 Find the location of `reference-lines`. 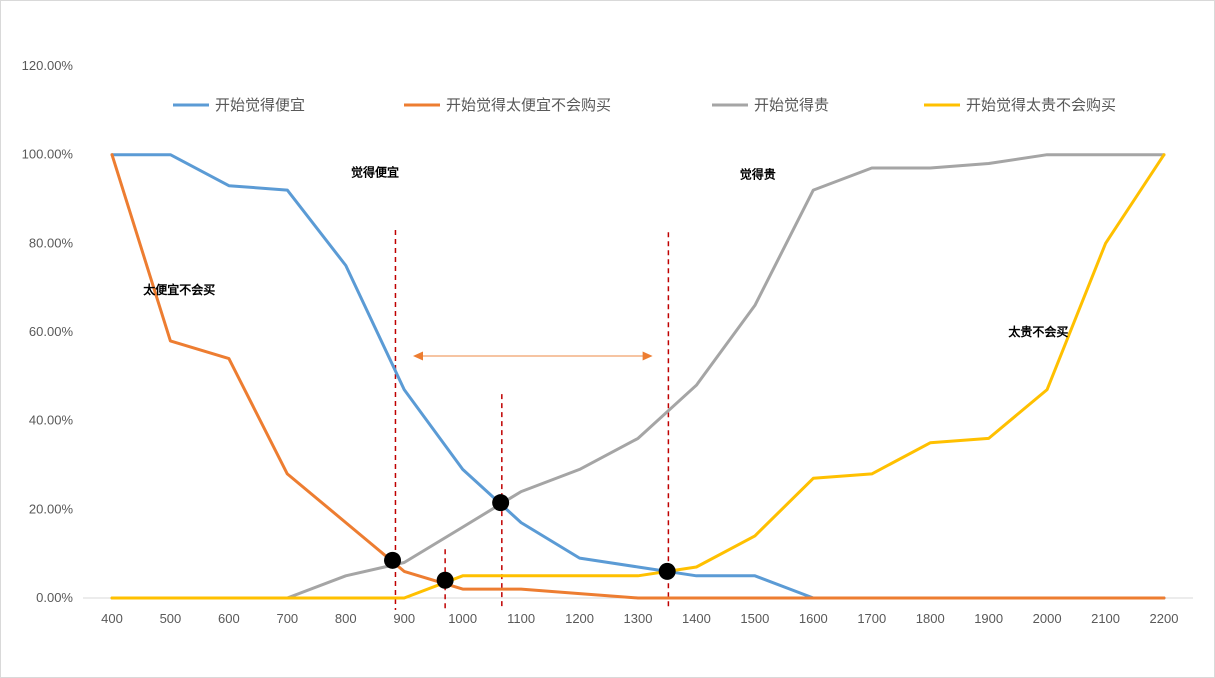

reference-lines is located at coordinates (532, 420).